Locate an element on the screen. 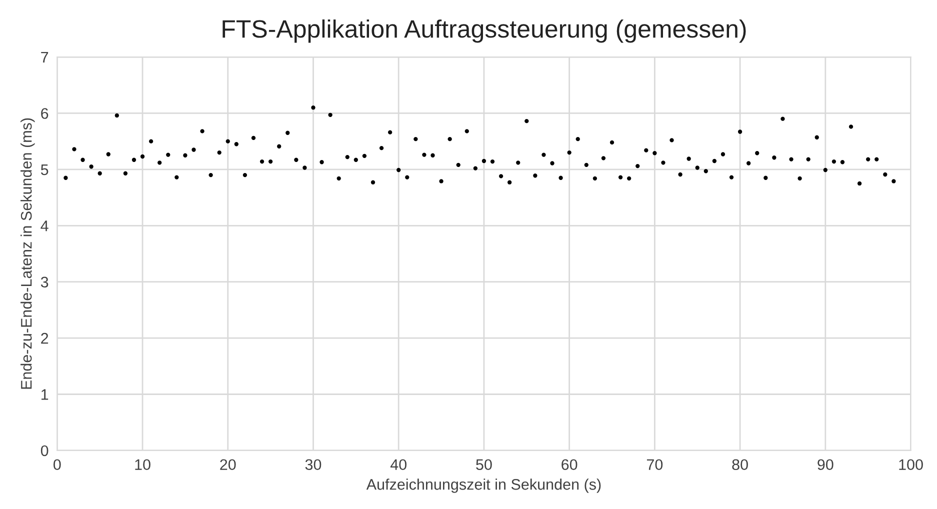 This screenshot has width=937, height=509. x-axis-title: Aufzeichnungszeit in Sekunden (s) is located at coordinates (483, 485).